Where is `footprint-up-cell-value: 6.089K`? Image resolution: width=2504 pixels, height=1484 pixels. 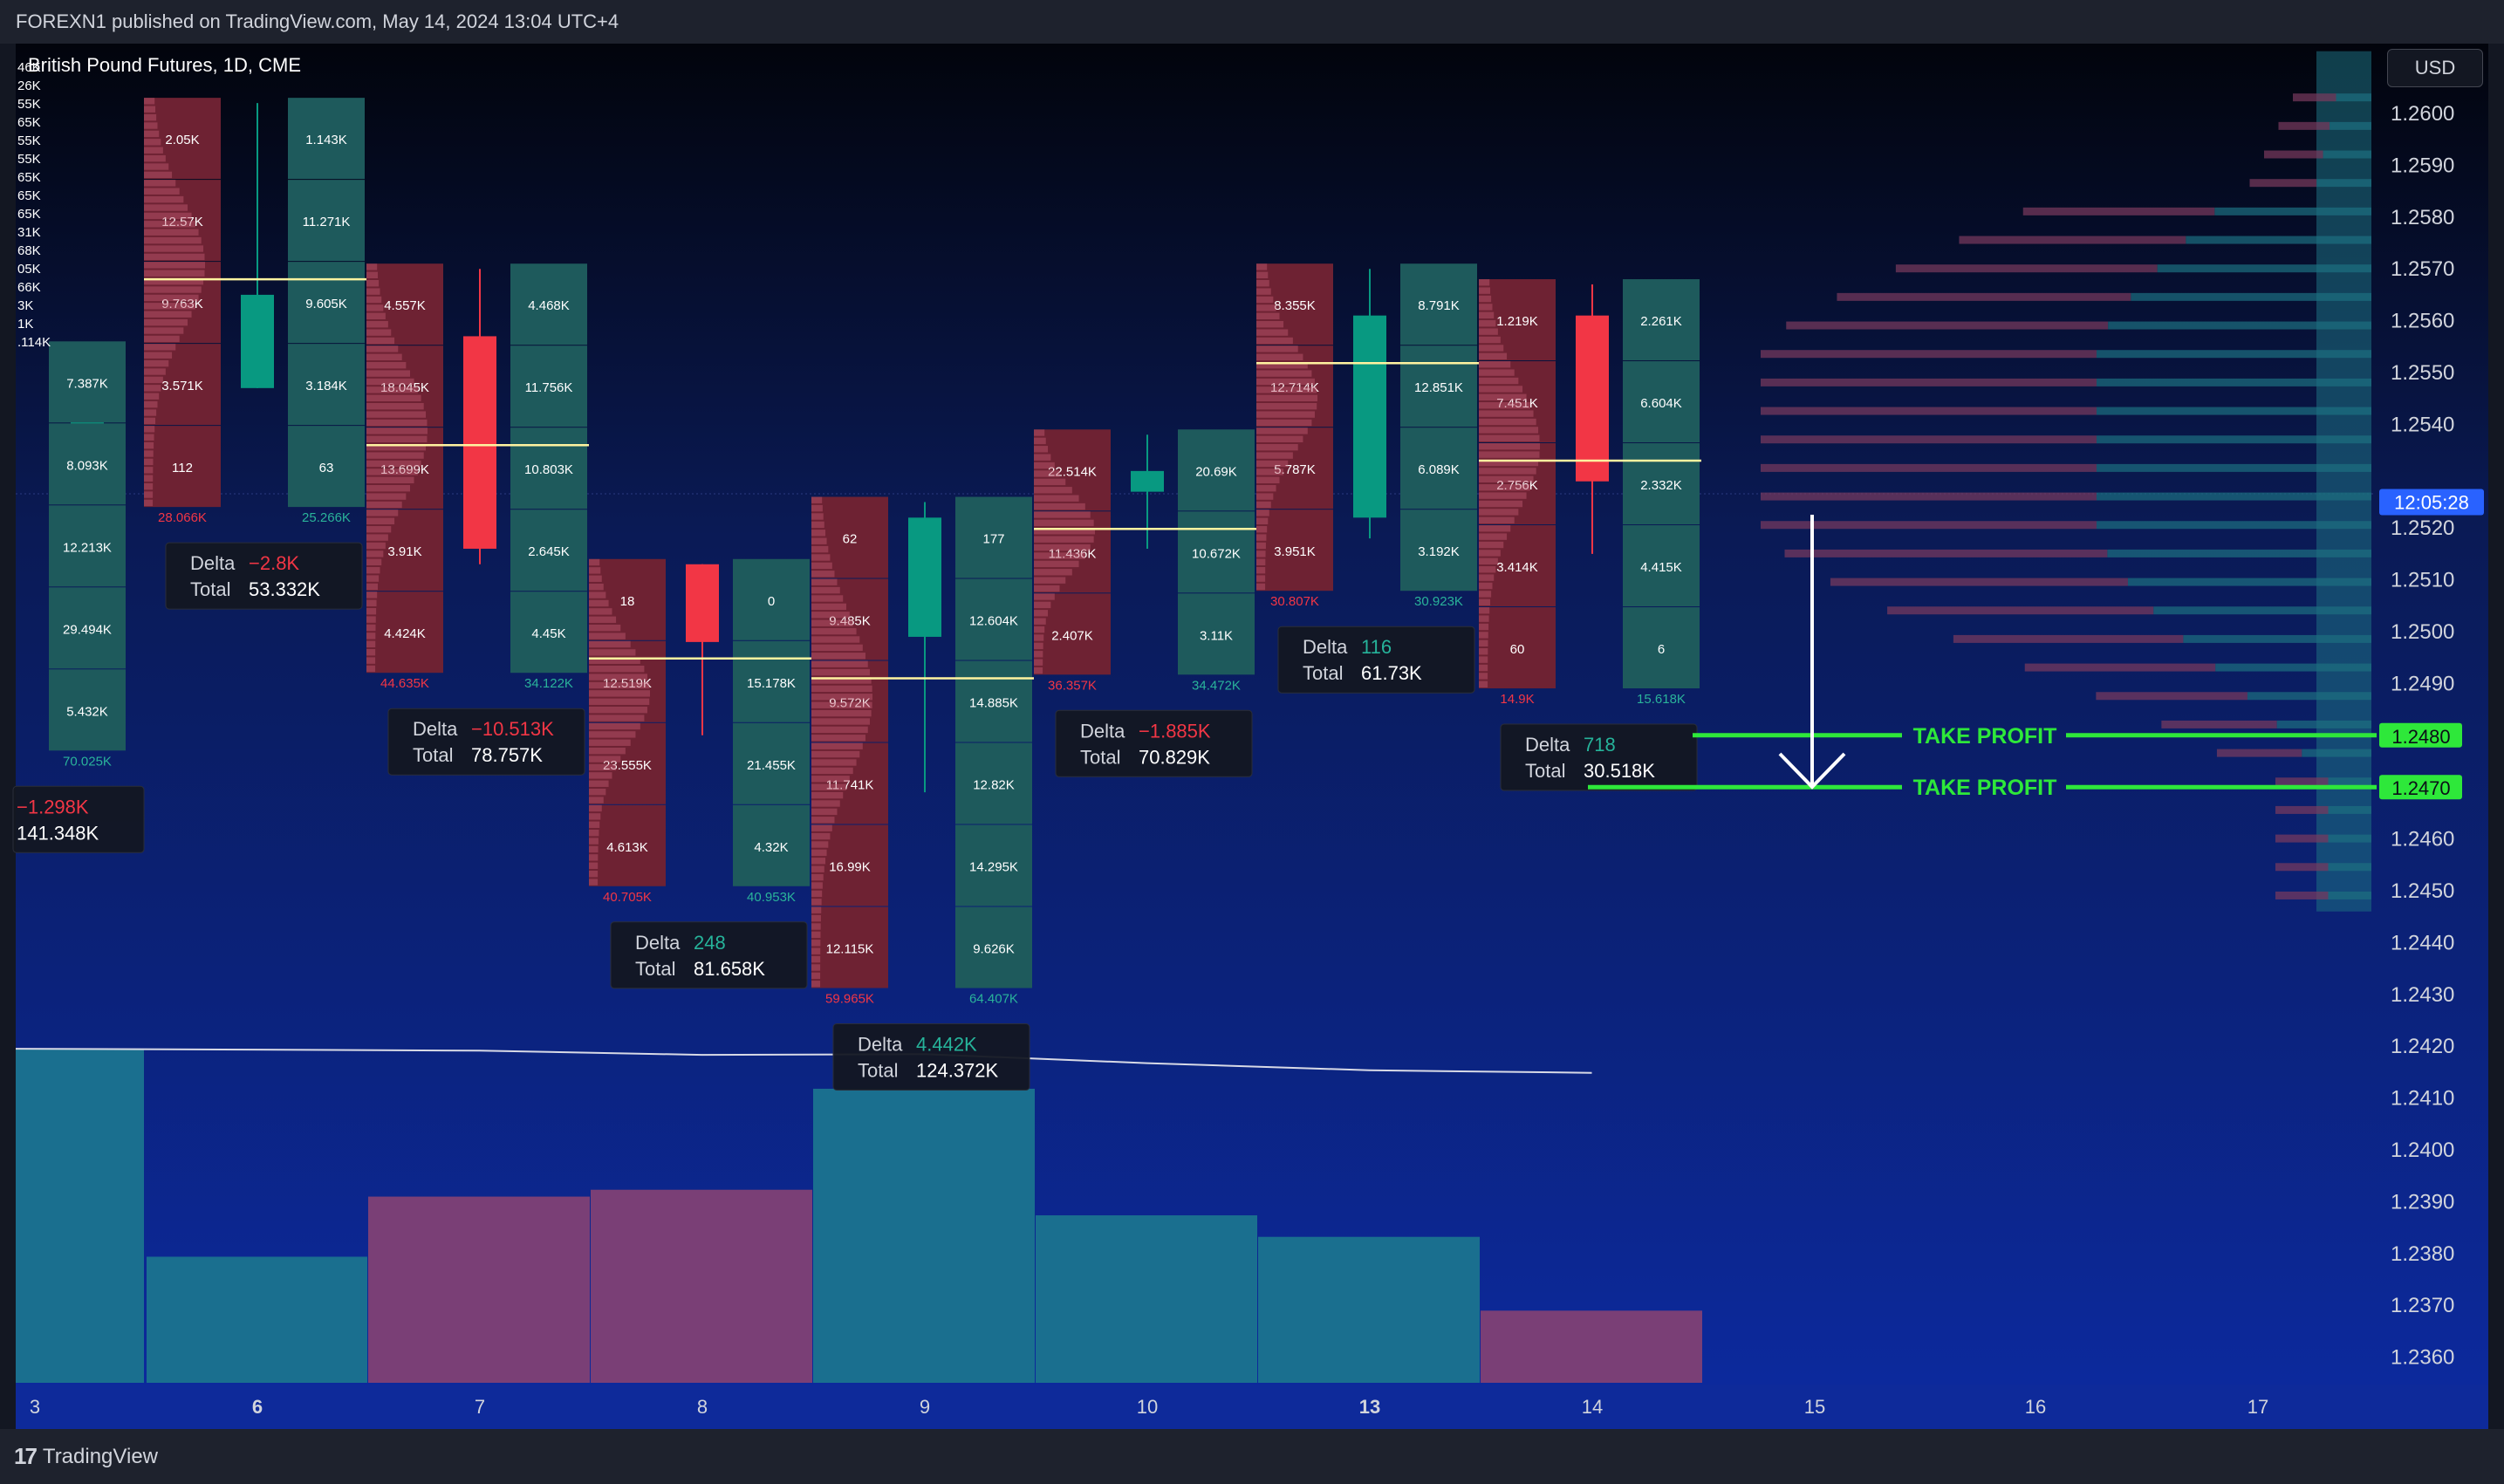 footprint-up-cell-value: 6.089K is located at coordinates (1439, 469).